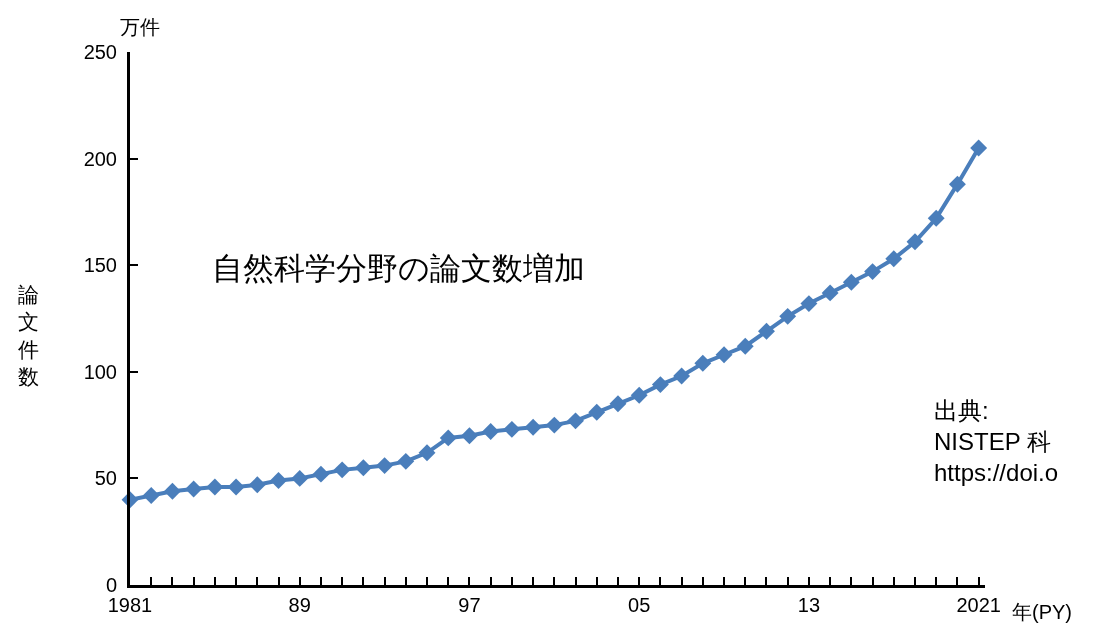 This screenshot has width=1109, height=632. I want to click on y-tick-label: 100, so click(100, 371).